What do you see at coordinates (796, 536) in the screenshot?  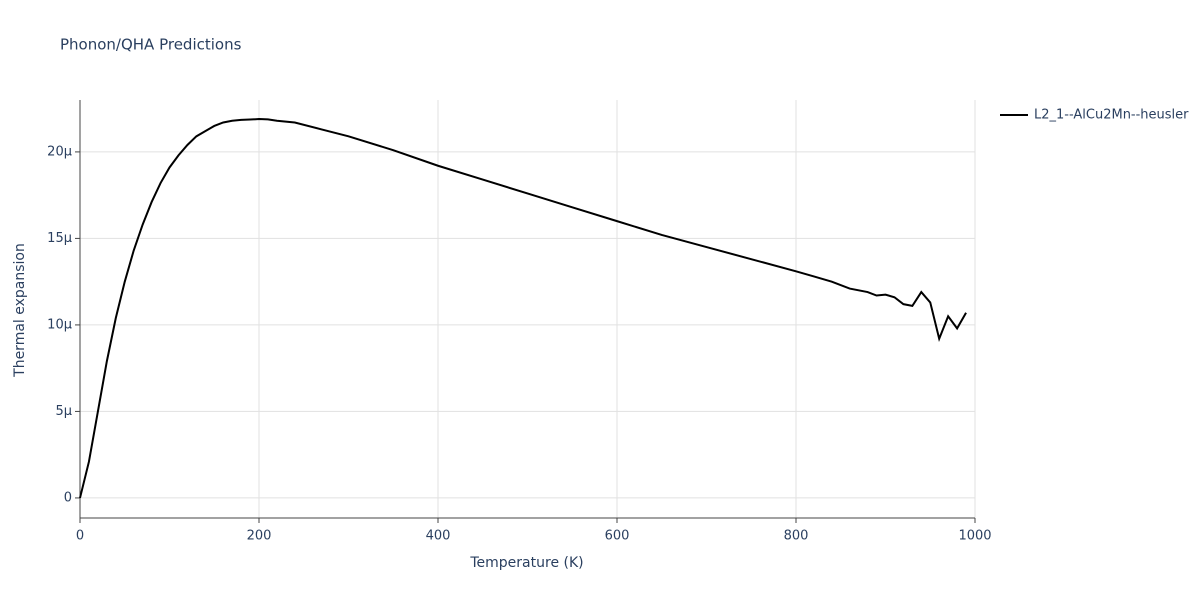 I see `x-tick-label: 800` at bounding box center [796, 536].